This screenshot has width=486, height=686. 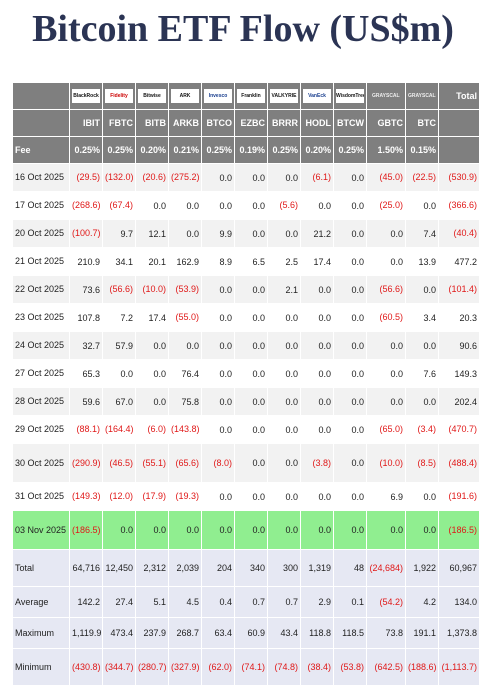 I want to click on flow-value-cell: (132.0), so click(x=119, y=177).